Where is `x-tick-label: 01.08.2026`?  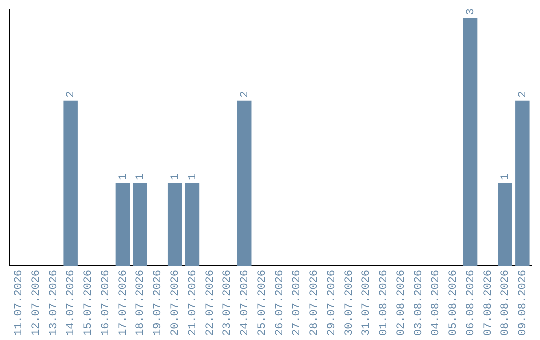
x-tick-label: 01.08.2026 is located at coordinates (384, 303).